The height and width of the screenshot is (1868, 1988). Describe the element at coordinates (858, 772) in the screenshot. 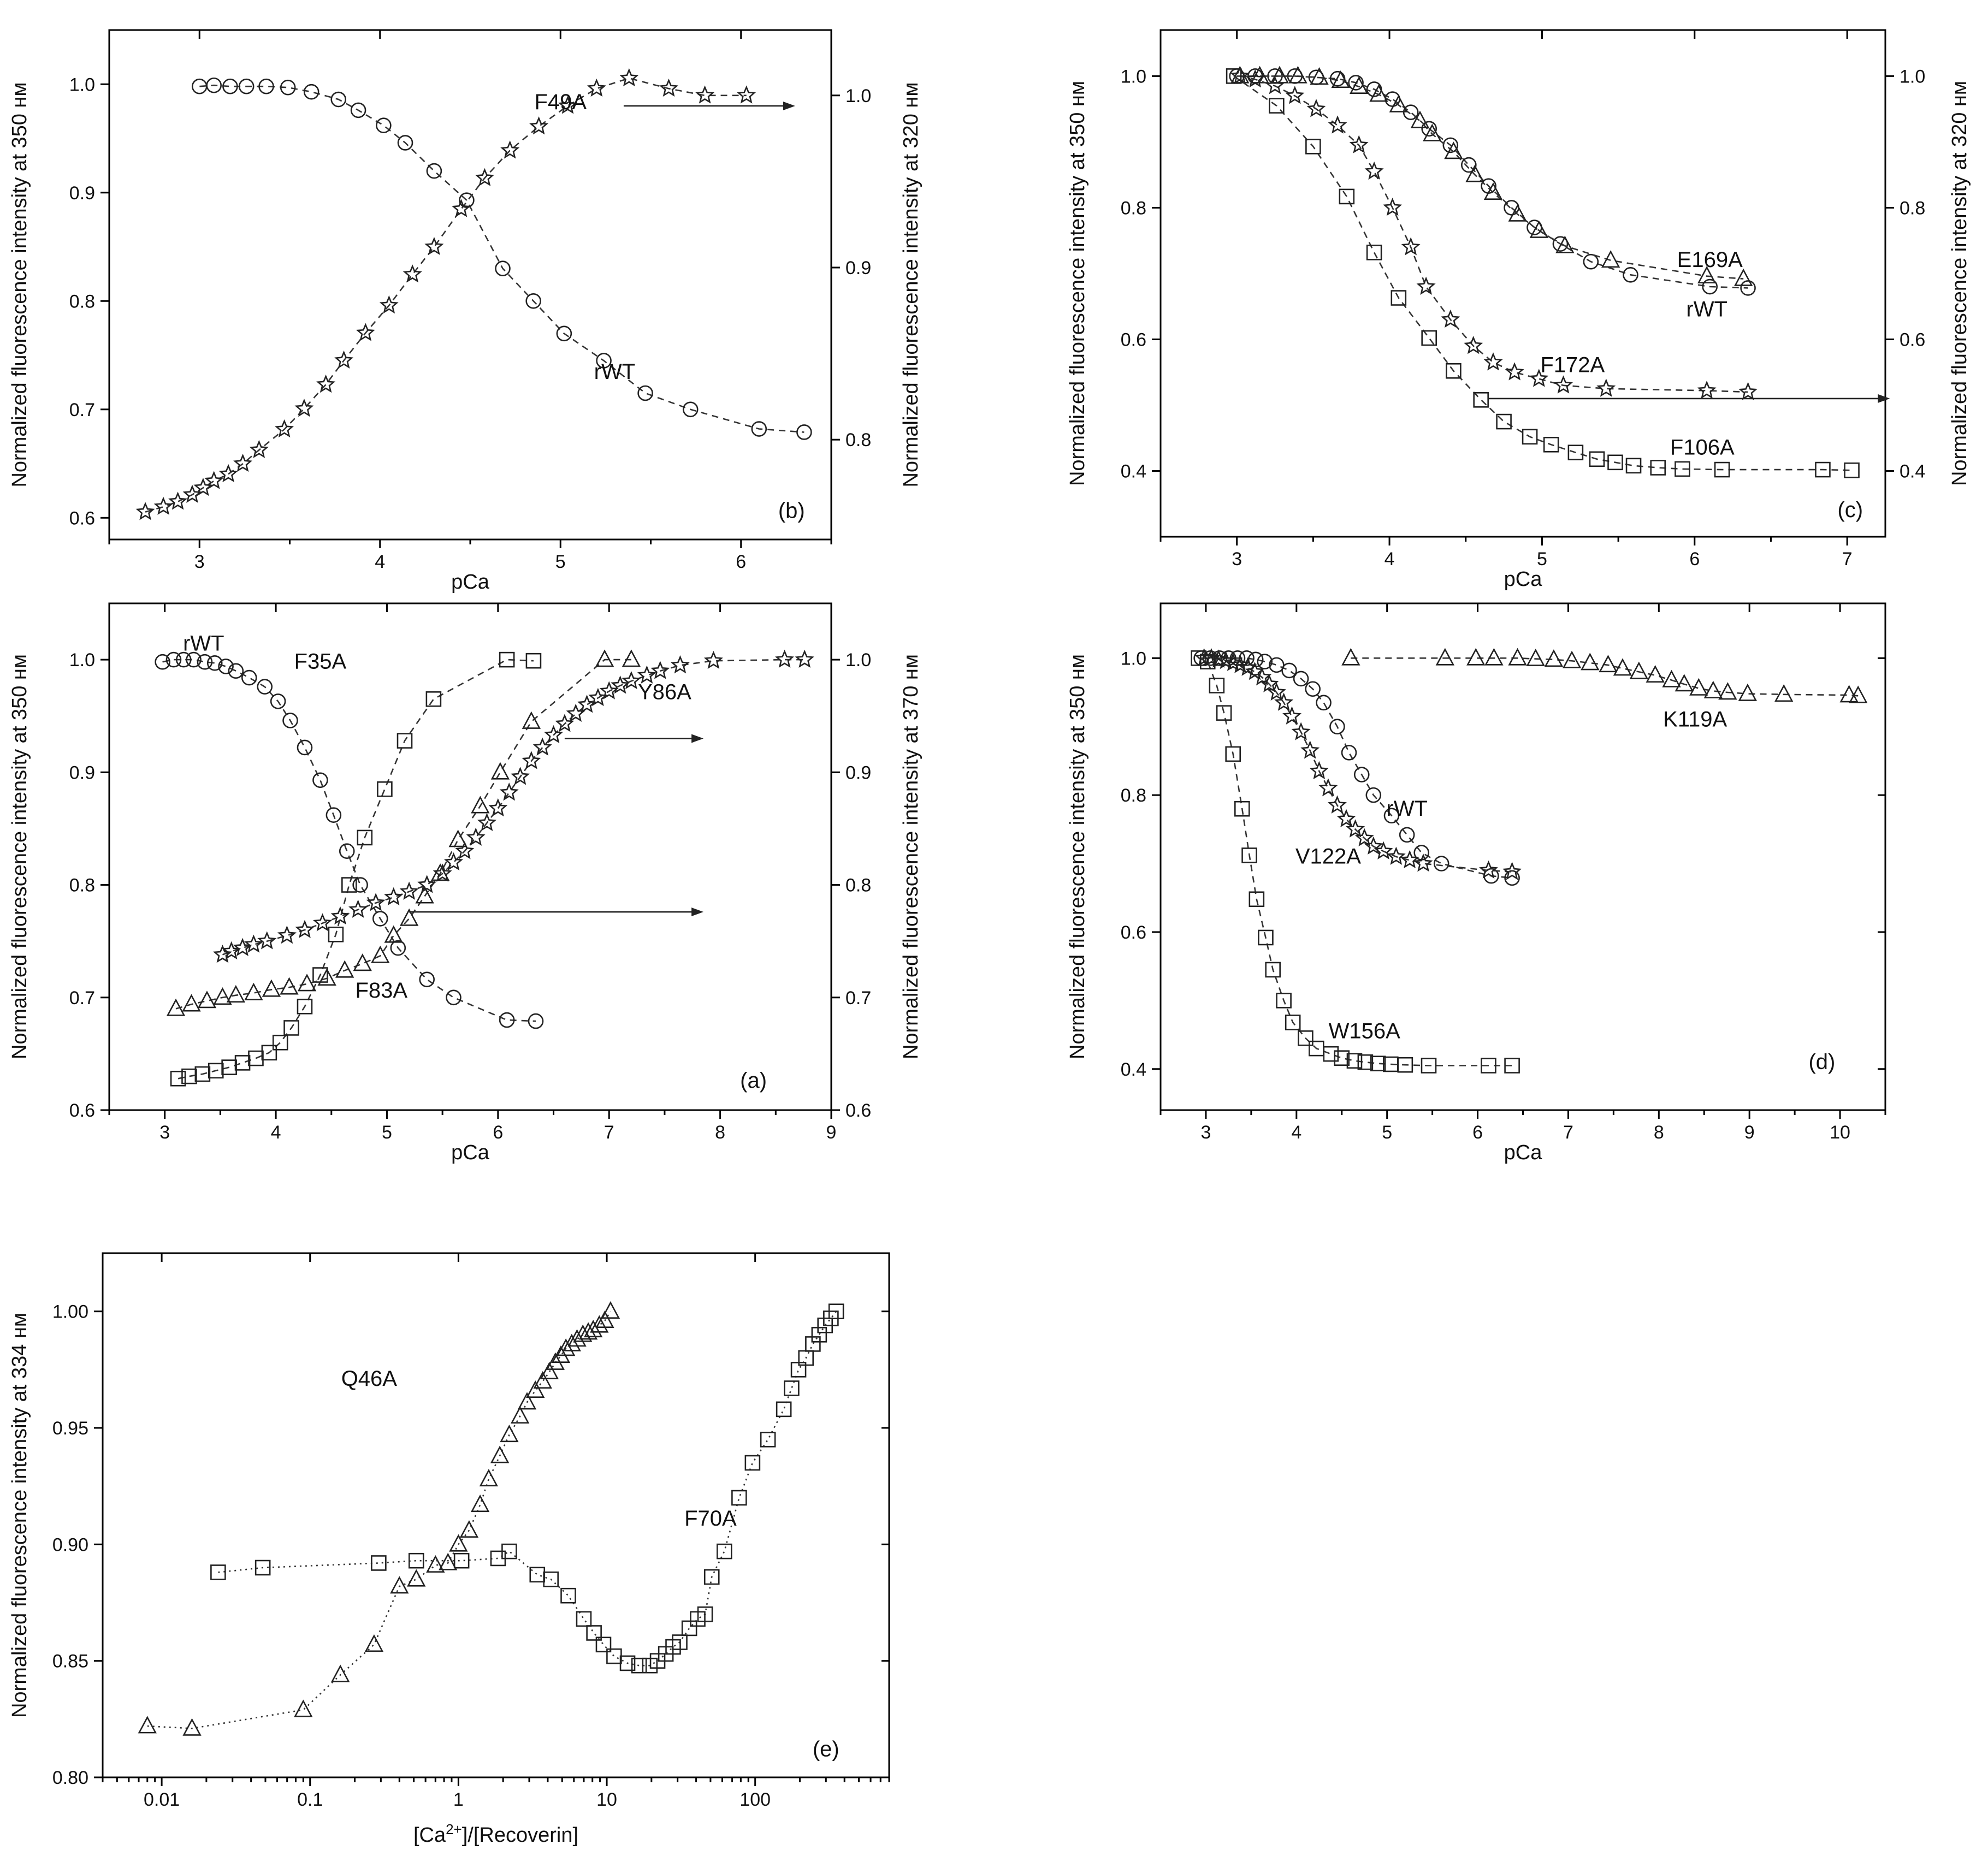

I see `y2-tick-label: 0.9` at that location.